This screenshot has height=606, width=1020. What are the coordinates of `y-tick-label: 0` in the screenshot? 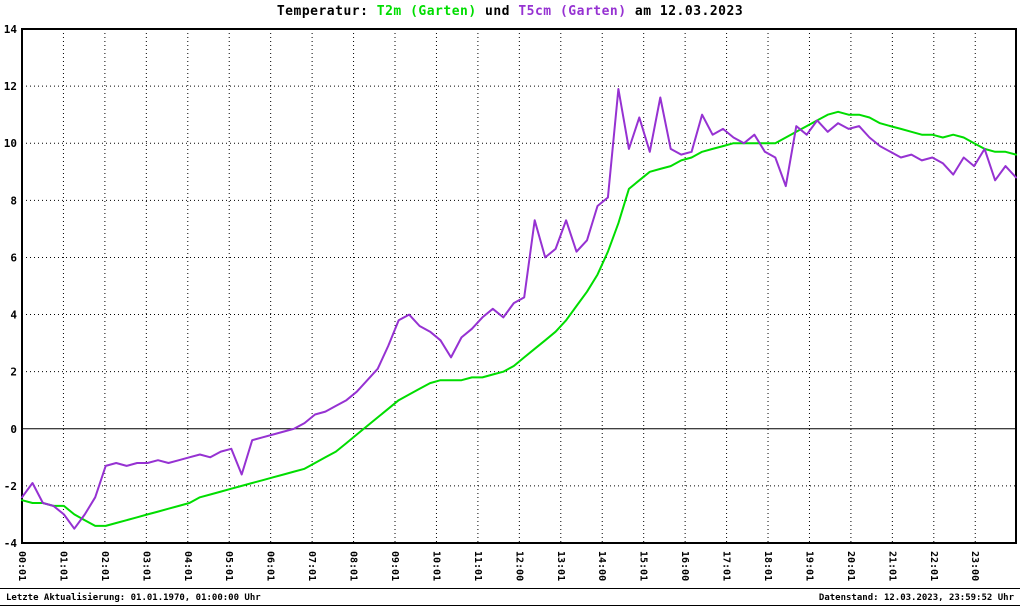 It's located at (13, 429).